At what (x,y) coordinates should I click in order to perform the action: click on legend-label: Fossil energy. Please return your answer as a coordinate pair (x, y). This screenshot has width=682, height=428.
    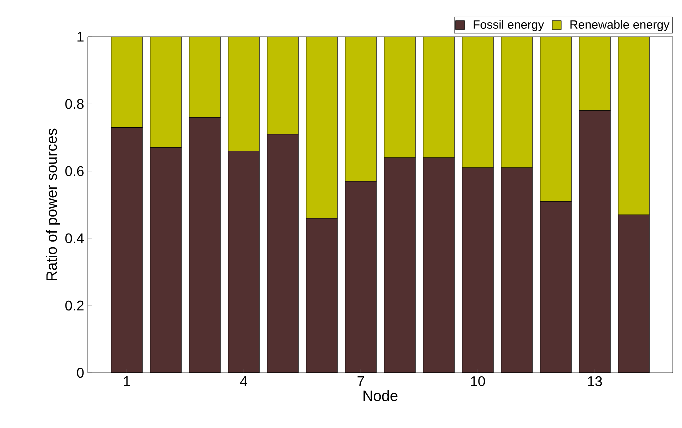
    Looking at the image, I should click on (509, 26).